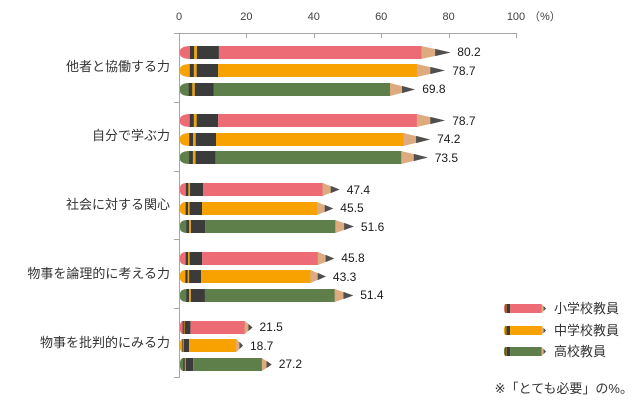 Image resolution: width=641 pixels, height=407 pixels. Describe the element at coordinates (372, 295) in the screenshot. I see `value-label: 51.4` at that location.